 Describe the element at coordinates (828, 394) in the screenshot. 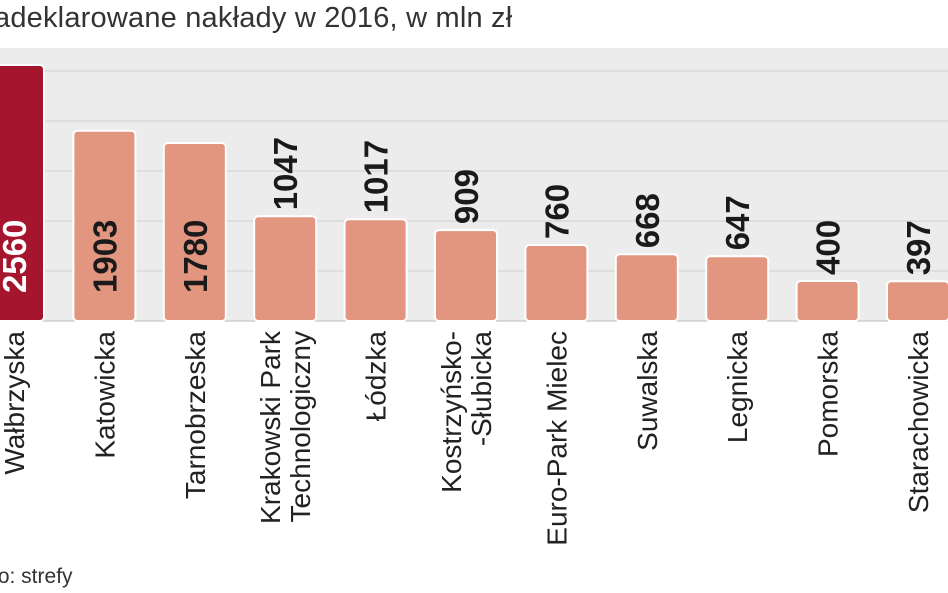

I see `category-label: Pomorska` at that location.